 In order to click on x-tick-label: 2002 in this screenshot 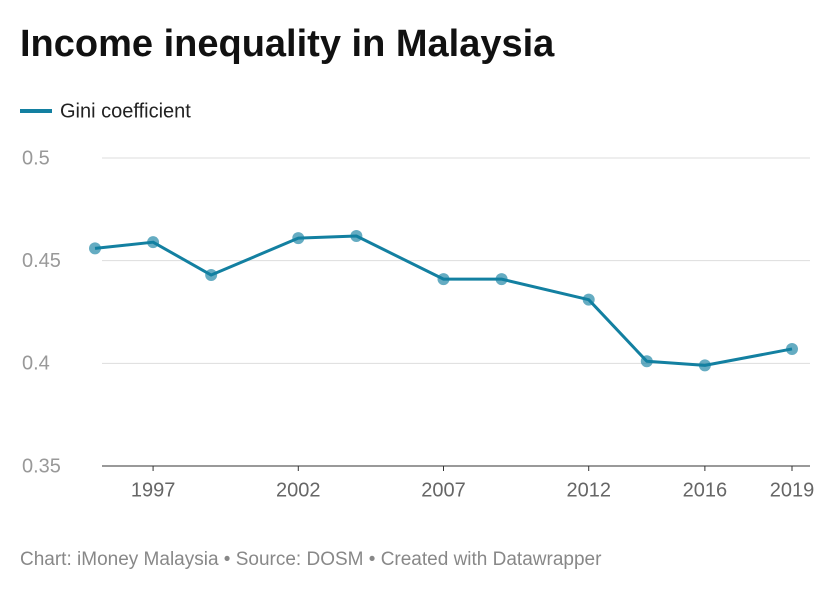, I will do `click(298, 490)`.